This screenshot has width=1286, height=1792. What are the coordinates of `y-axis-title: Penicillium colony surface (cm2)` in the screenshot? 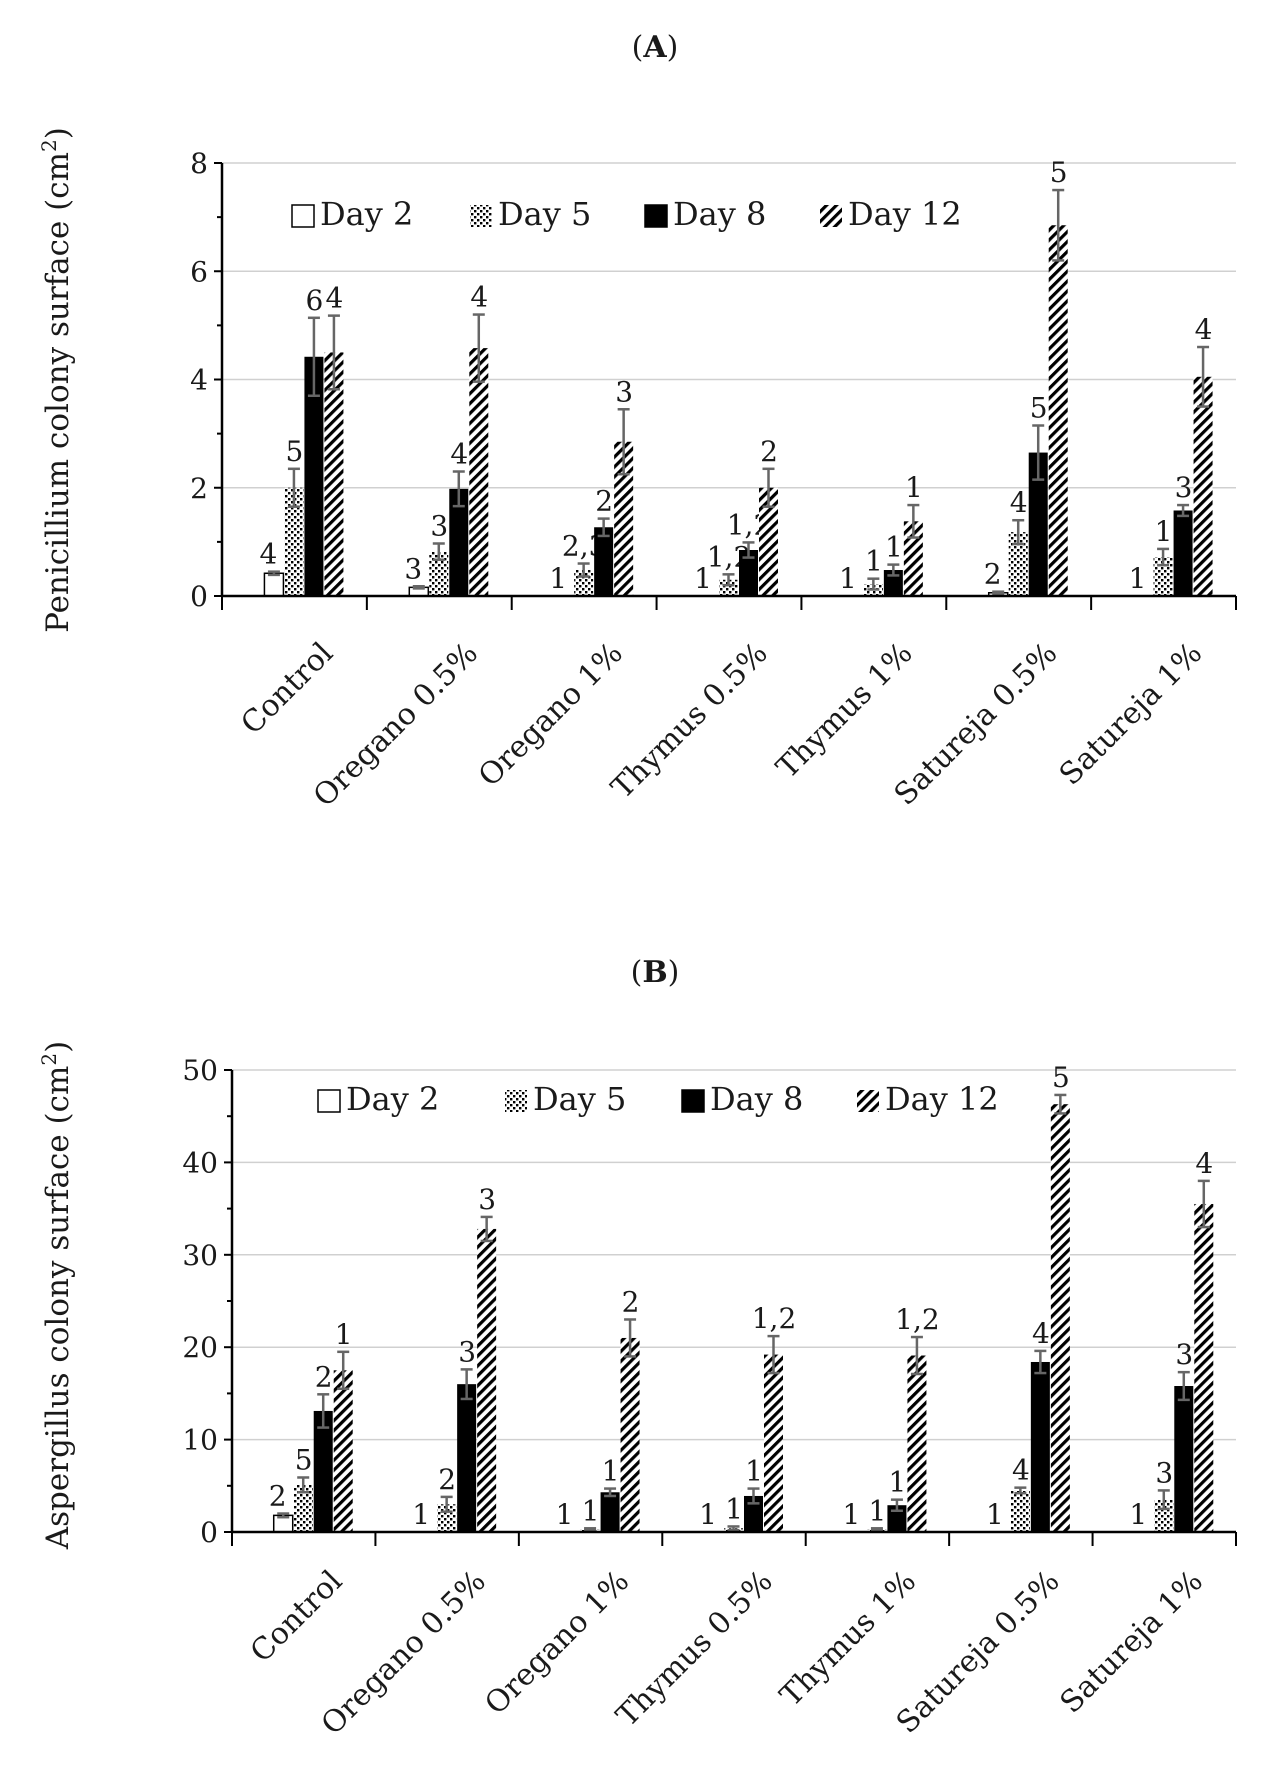 It's located at (56, 380).